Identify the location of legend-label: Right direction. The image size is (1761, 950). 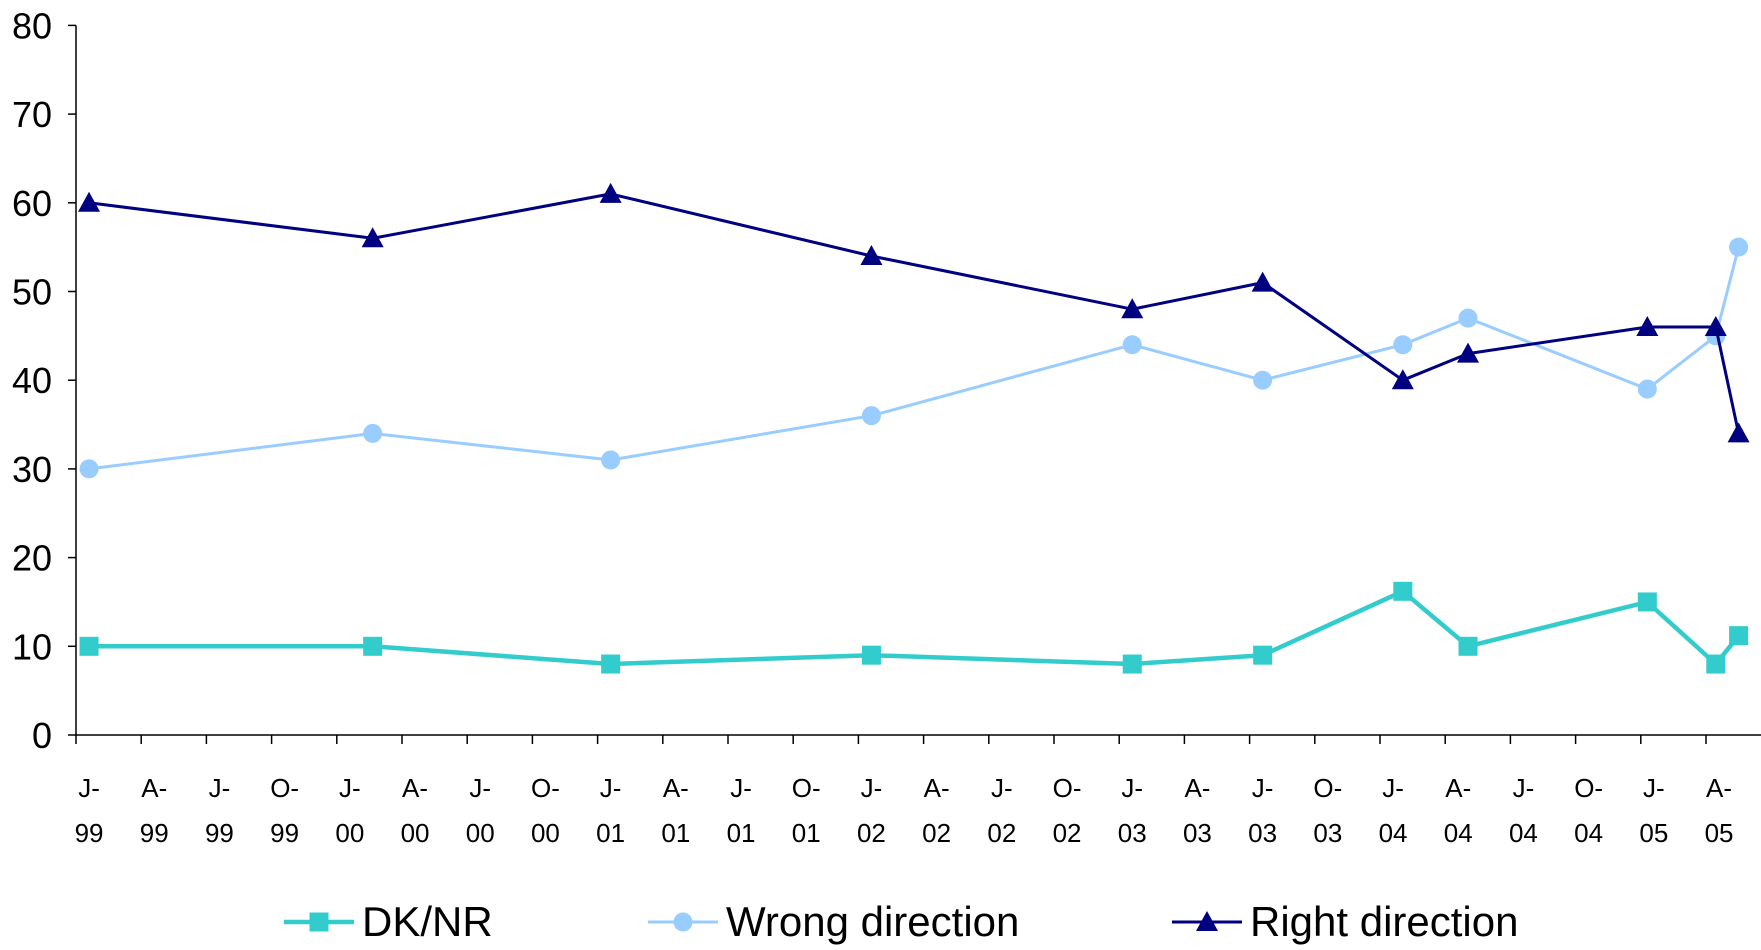
(1384, 921).